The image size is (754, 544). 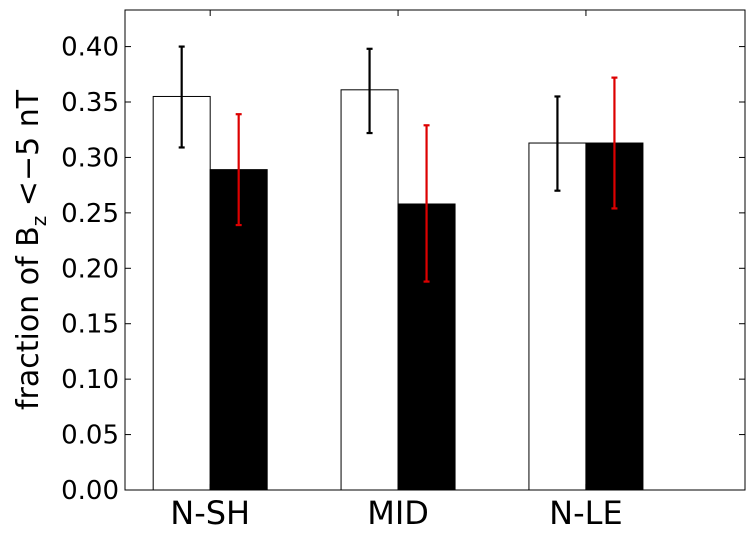 What do you see at coordinates (90, 491) in the screenshot?
I see `y-tick-label: 0.00` at bounding box center [90, 491].